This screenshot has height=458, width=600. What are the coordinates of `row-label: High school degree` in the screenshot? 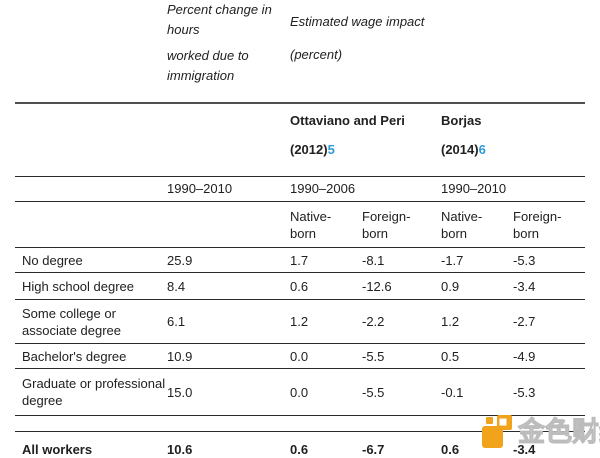 It's located at (78, 286).